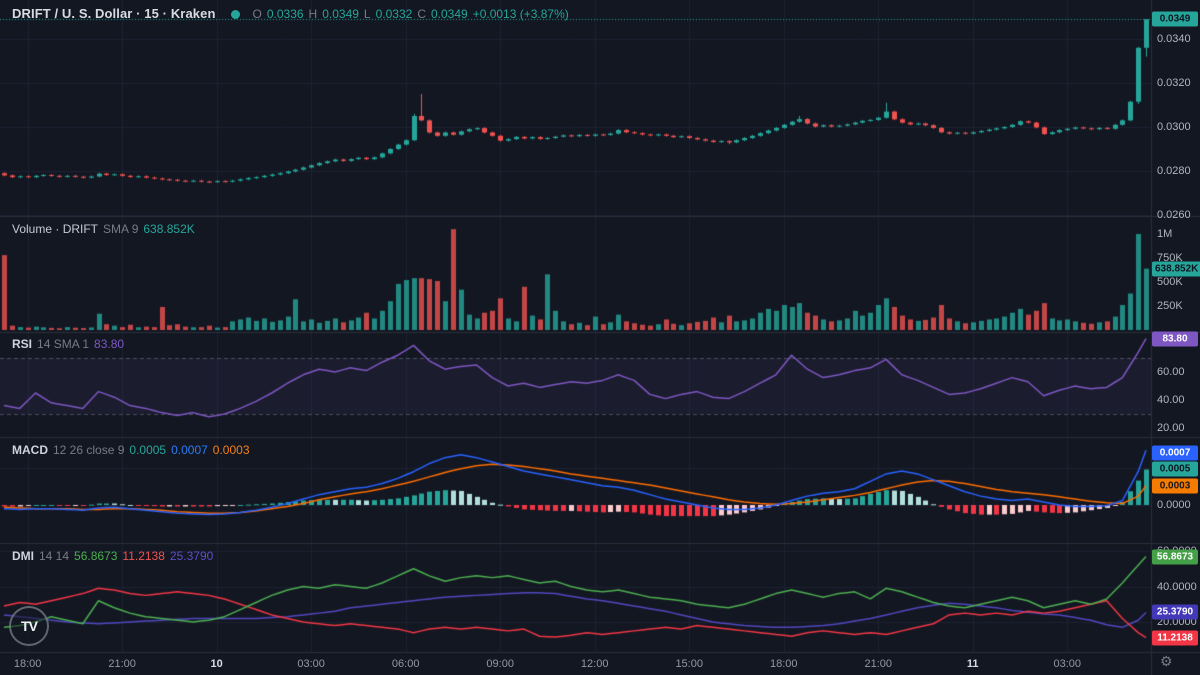  What do you see at coordinates (1176, 269) in the screenshot?
I see `volume-value-badge: 638.852K` at bounding box center [1176, 269].